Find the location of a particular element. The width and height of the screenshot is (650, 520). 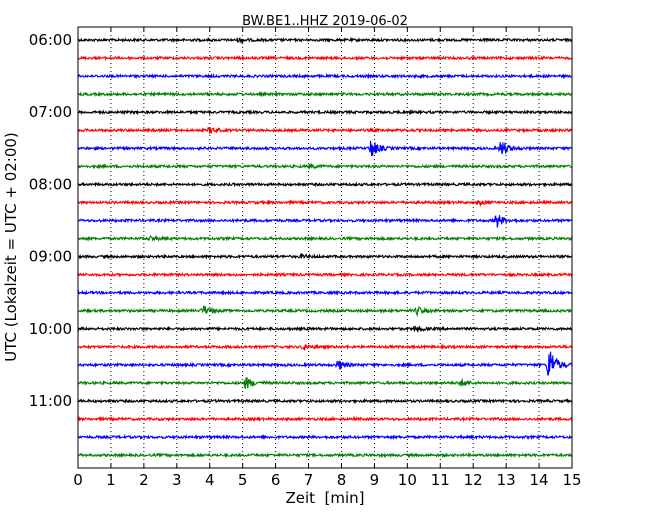

chart-title: BW.BE1..HHZ 2019-06-02 is located at coordinates (325, 21).